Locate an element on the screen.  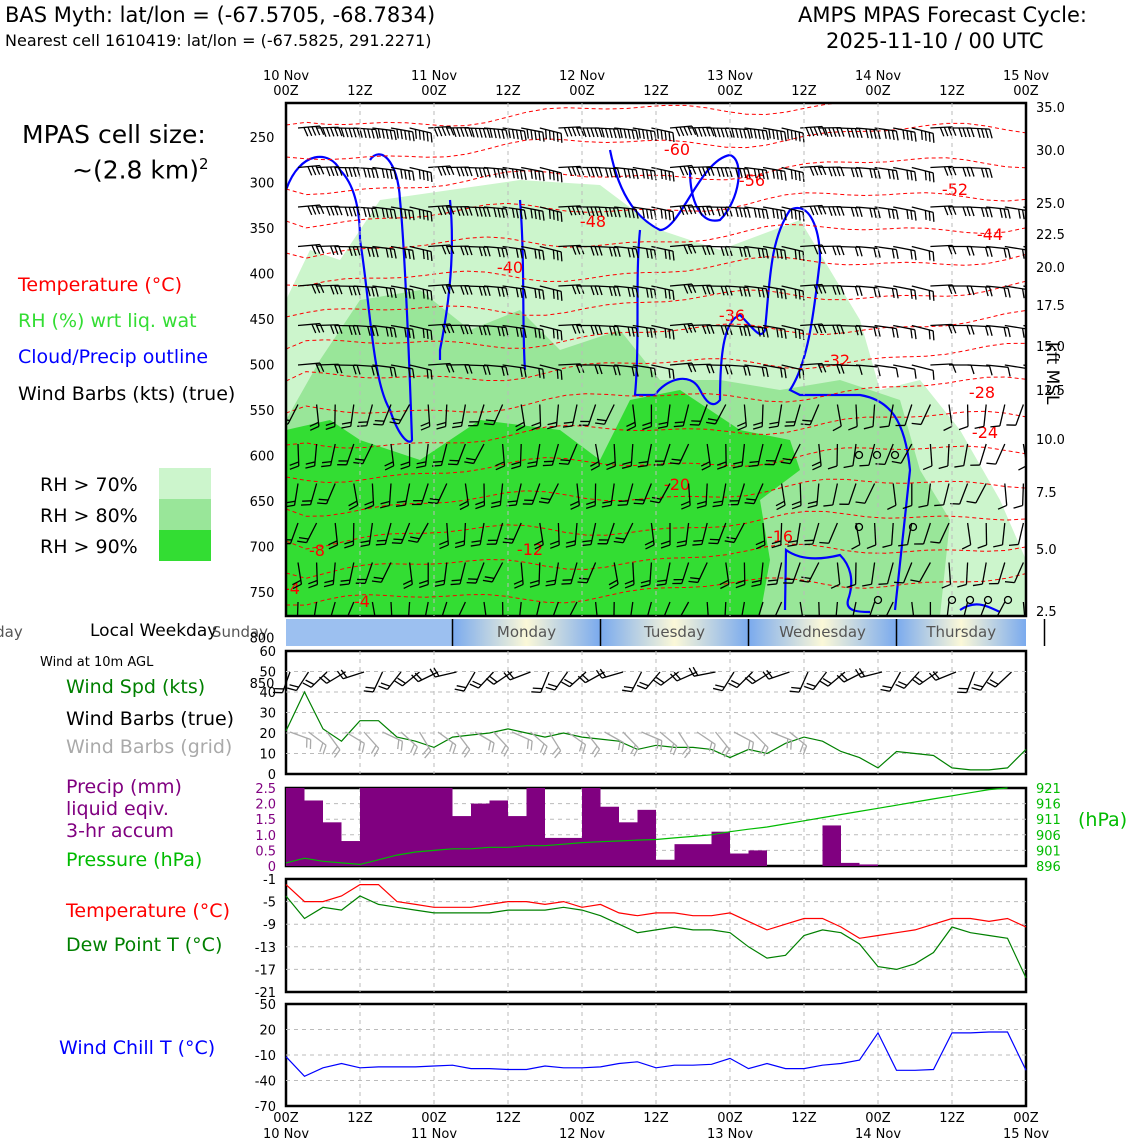
temperature-contour-label: -48 is located at coordinates (593, 221).